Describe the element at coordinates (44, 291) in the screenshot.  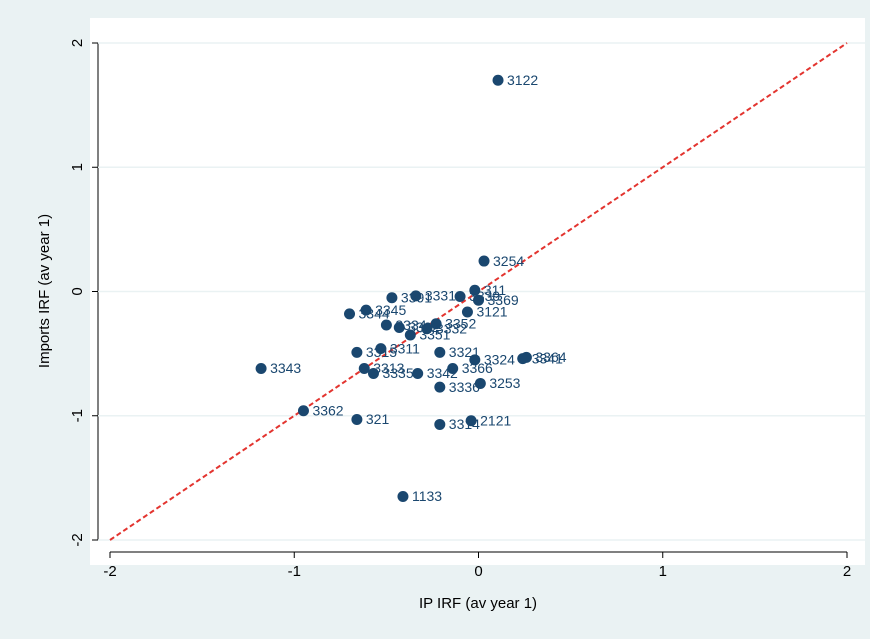
I see `y-axis-label: Imports IRF (av year 1)` at that location.